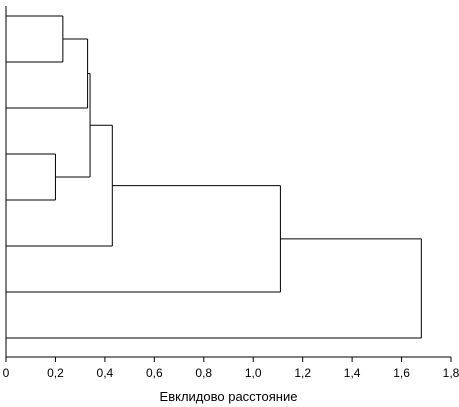 The height and width of the screenshot is (407, 459). Describe the element at coordinates (59, 185) in the screenshot. I see `merge-E` at that location.